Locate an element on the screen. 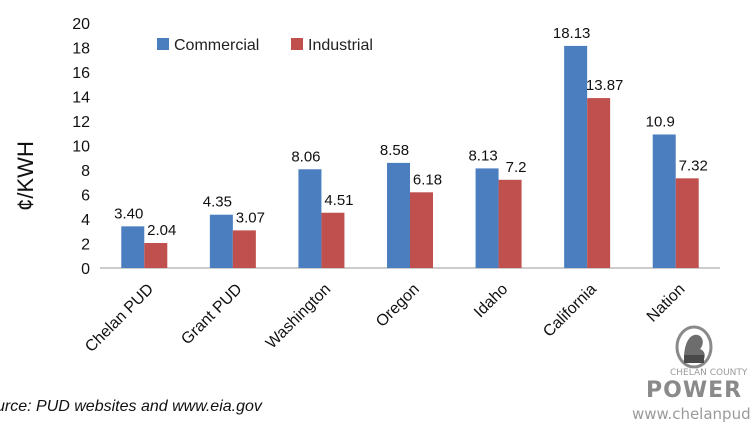 The image size is (751, 423). x-tick-label: Chelan PUD is located at coordinates (119, 318).